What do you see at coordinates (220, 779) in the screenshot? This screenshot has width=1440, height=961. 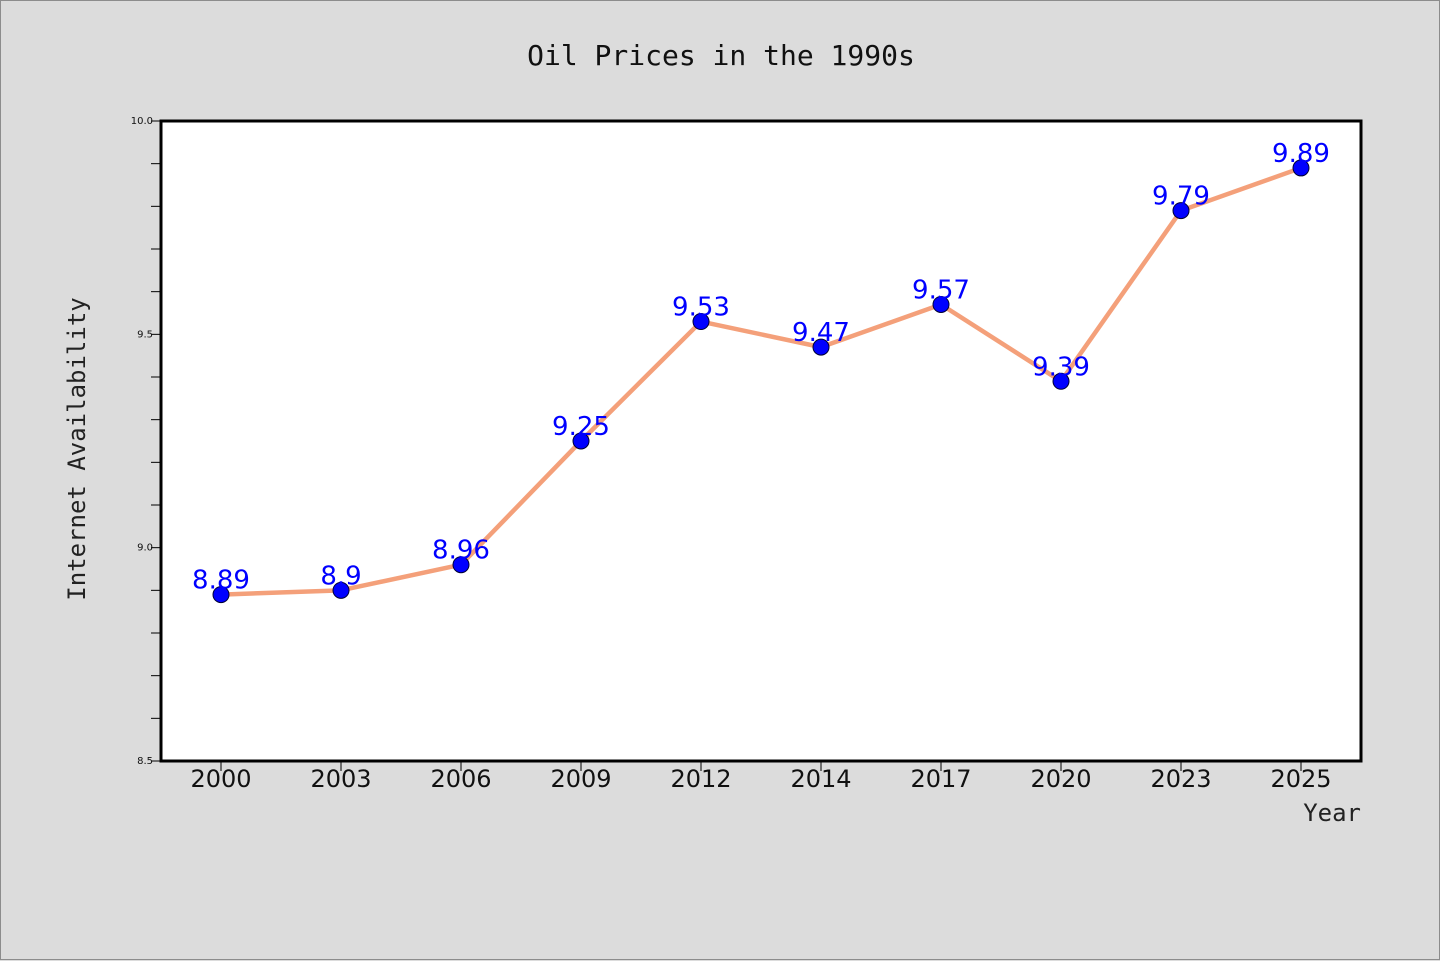 I see `x-tick-label: 2000` at bounding box center [220, 779].